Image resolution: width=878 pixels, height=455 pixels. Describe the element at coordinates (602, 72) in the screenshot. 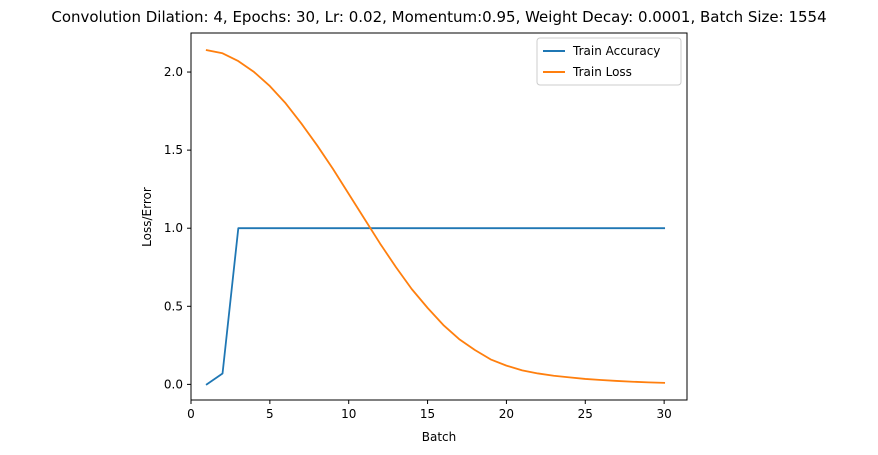

I see `legend-label-train-loss: Train Loss` at that location.